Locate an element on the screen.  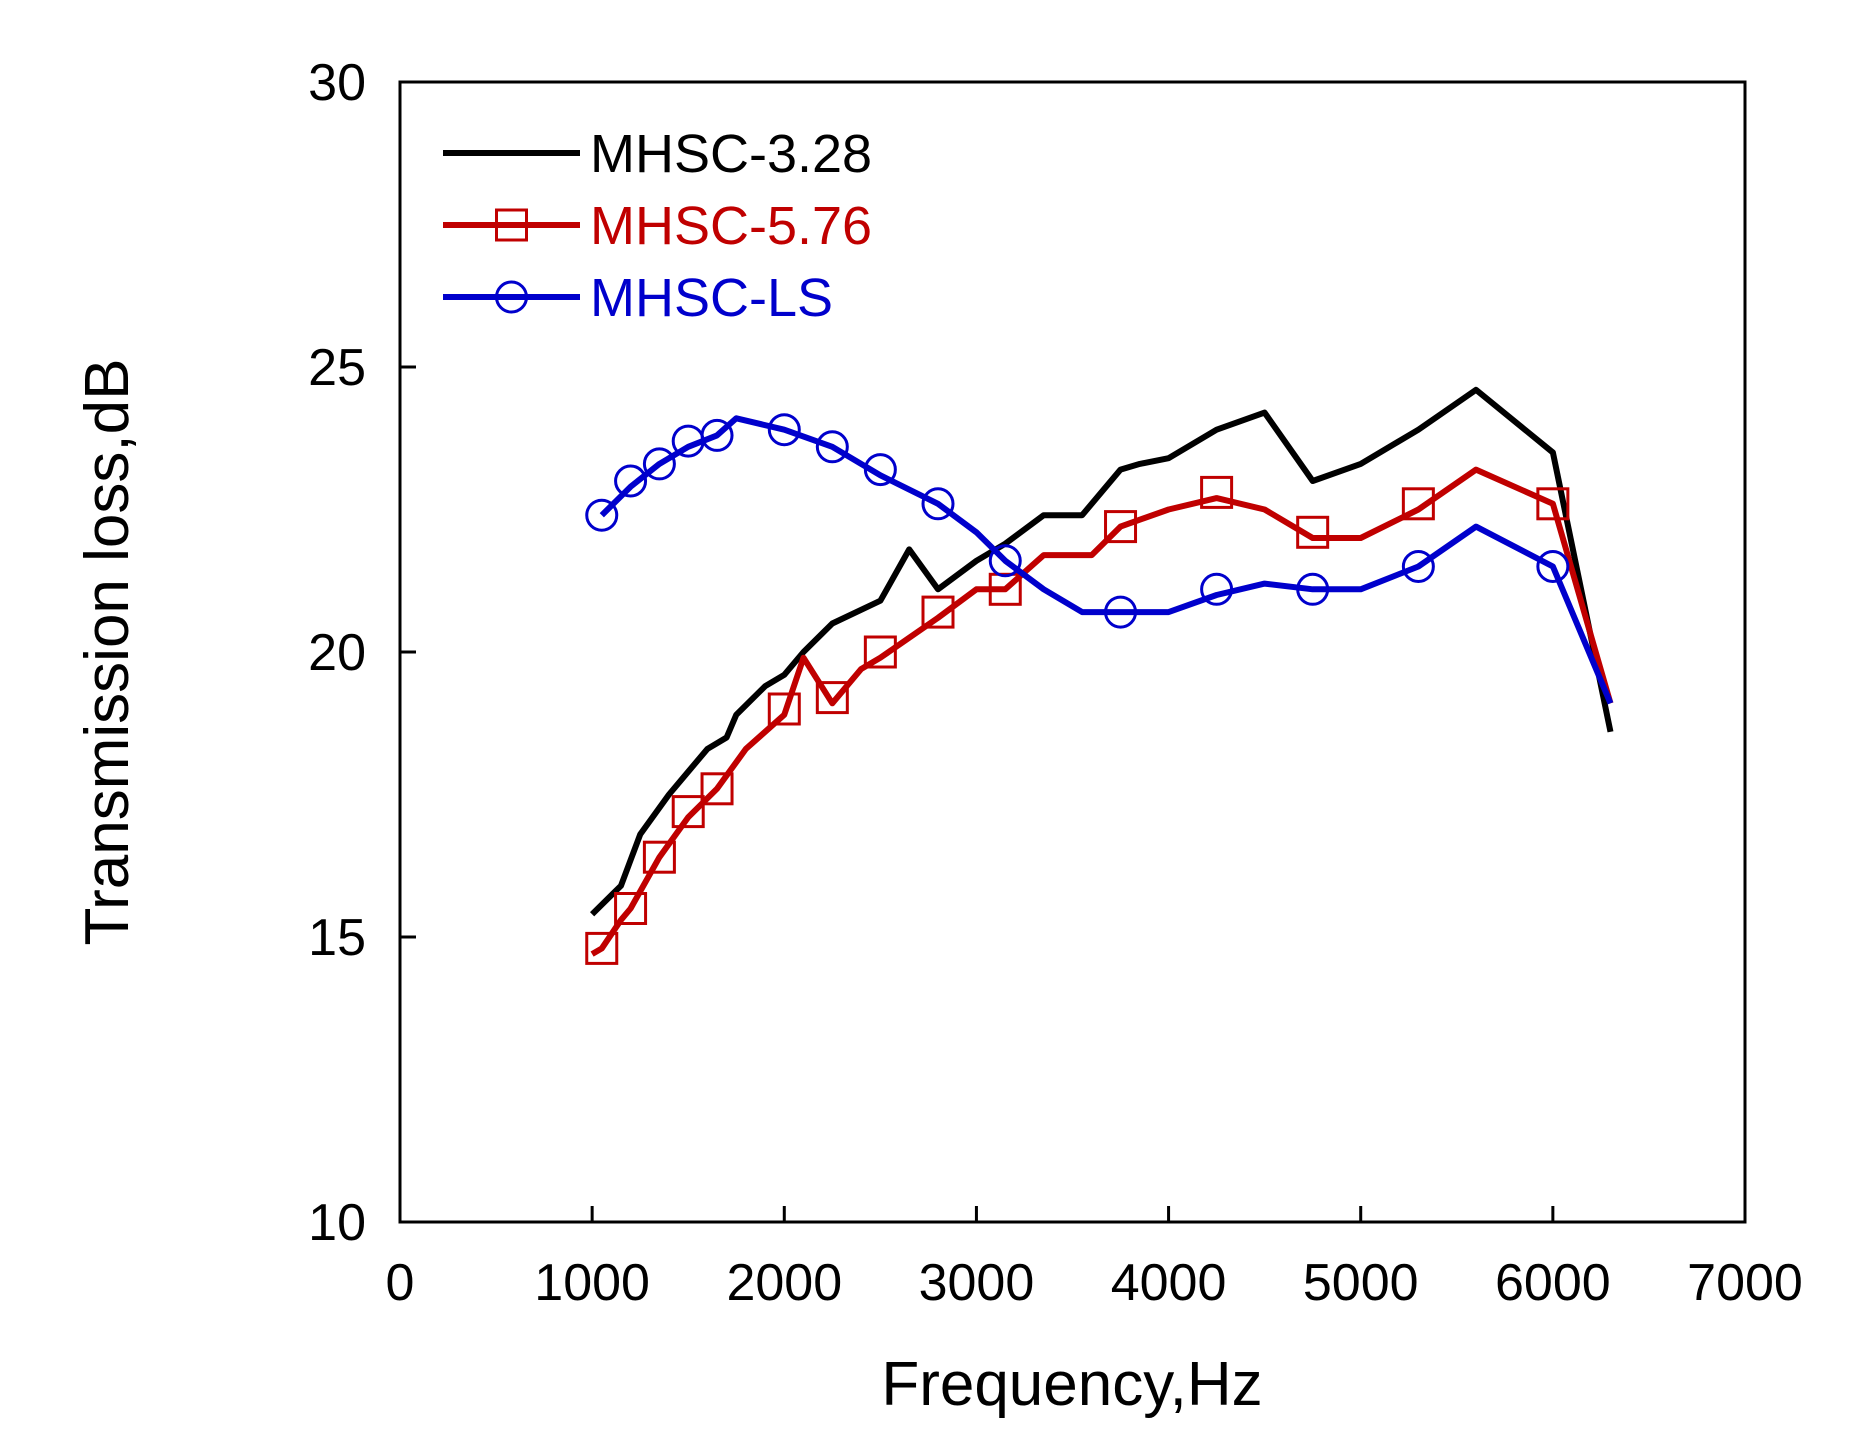
y-axis-ticks: 10 15 20 25 30 is located at coordinates (362, 653).